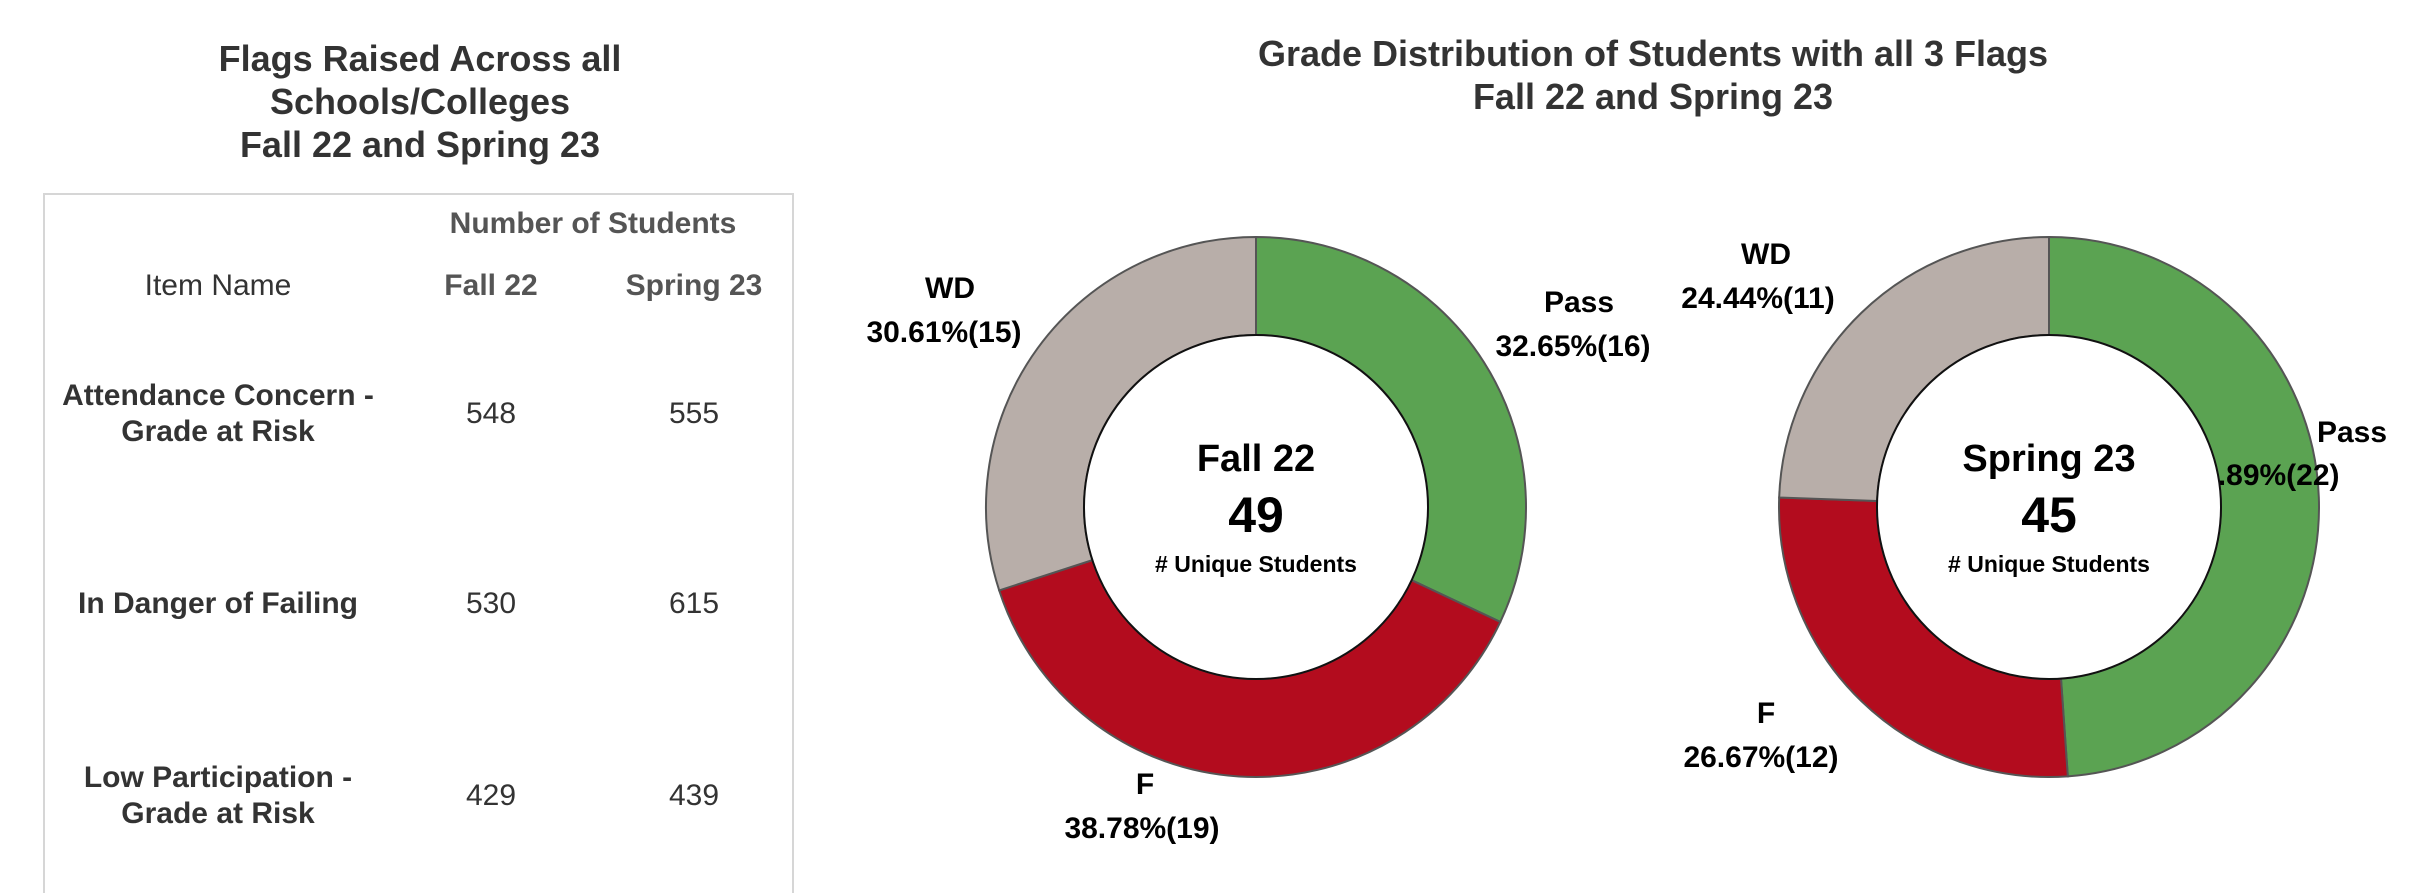 Image resolution: width=2423 pixels, height=893 pixels. What do you see at coordinates (2048, 459) in the screenshot?
I see `center-title: Spring 23` at bounding box center [2048, 459].